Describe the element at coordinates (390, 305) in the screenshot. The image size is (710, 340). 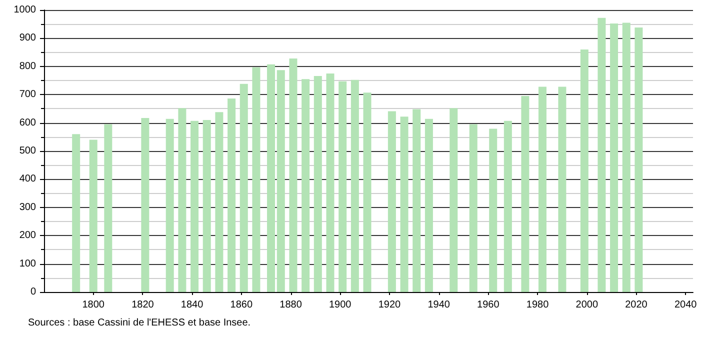
I see `x-tick-label: 1920` at that location.